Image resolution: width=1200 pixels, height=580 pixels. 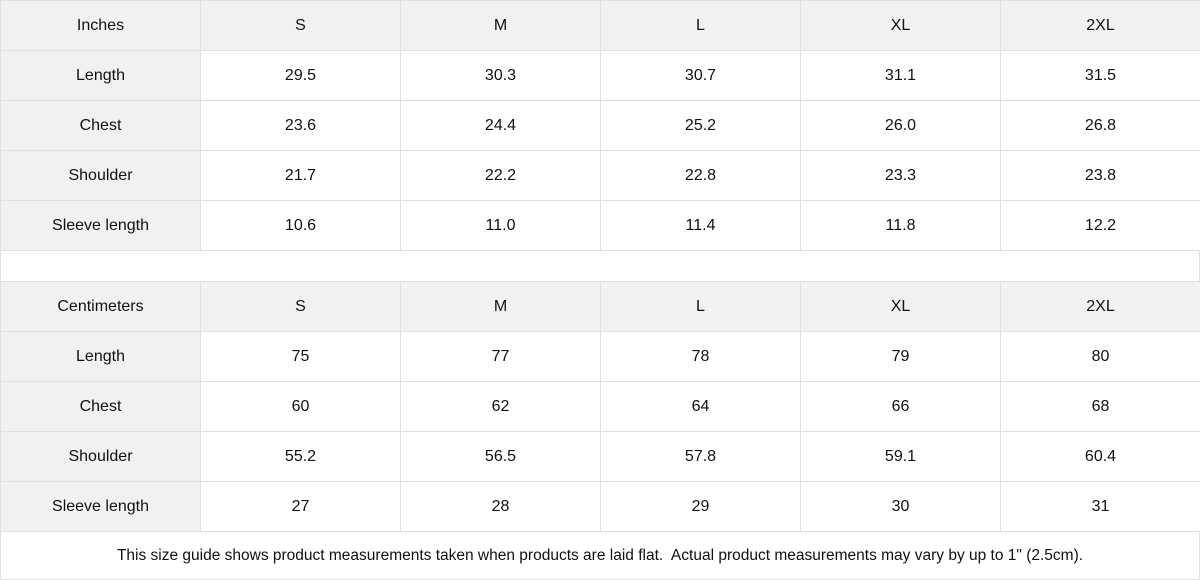 I want to click on measurement-value-cell: 27, so click(x=300, y=506).